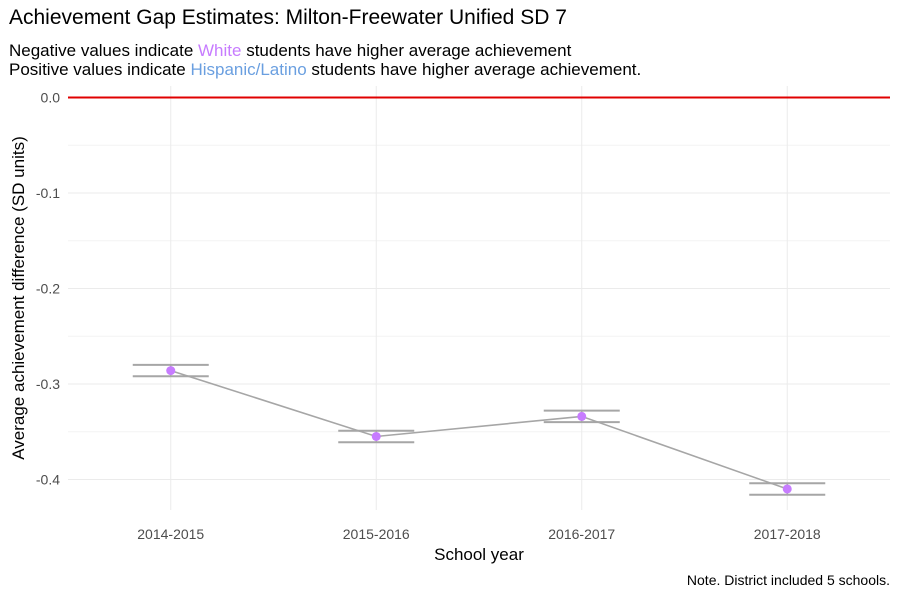 The image size is (900, 600). What do you see at coordinates (479, 429) in the screenshot?
I see `series-line` at bounding box center [479, 429].